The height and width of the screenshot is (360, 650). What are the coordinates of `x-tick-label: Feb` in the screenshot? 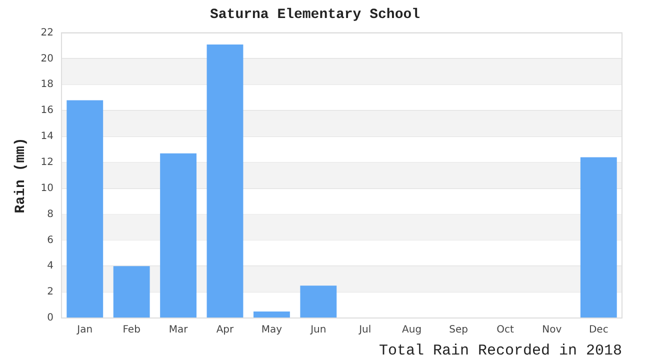 It's located at (131, 330).